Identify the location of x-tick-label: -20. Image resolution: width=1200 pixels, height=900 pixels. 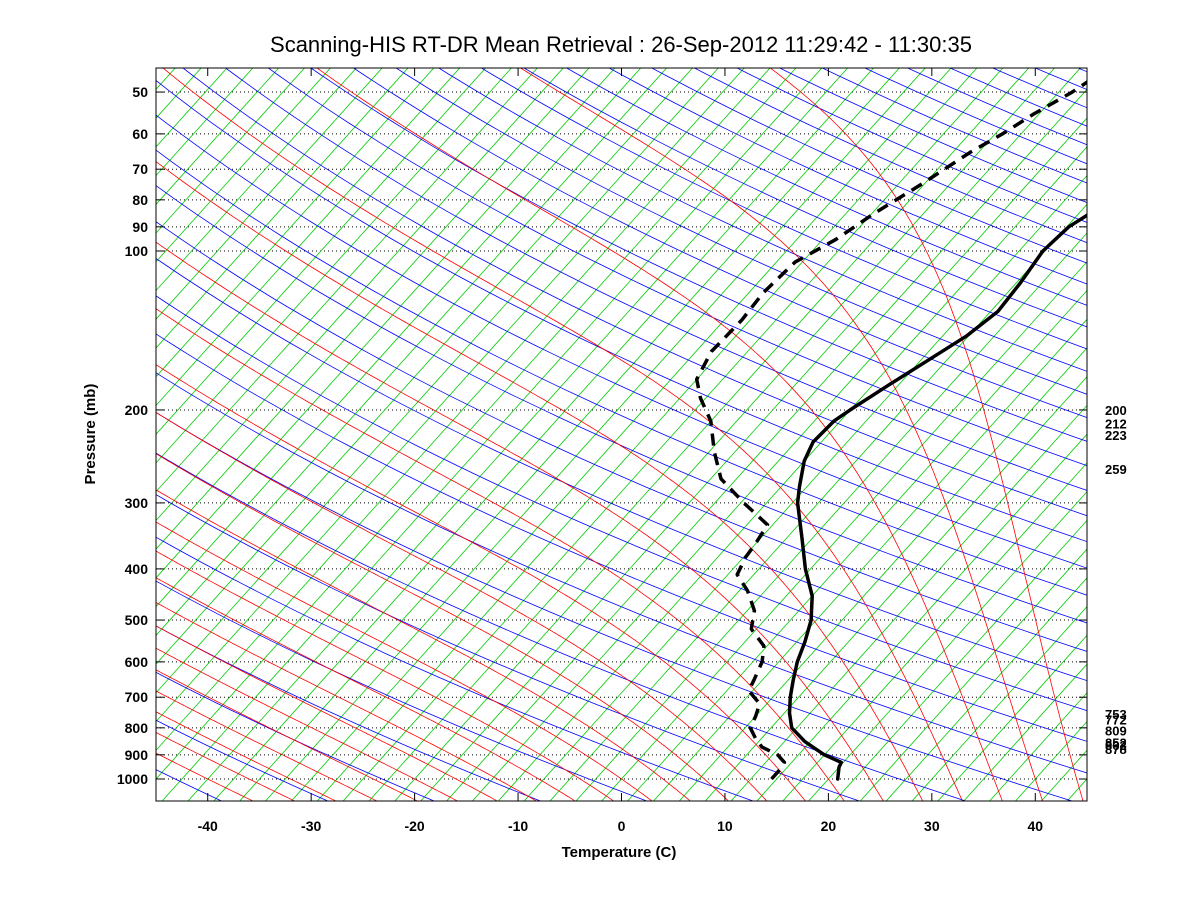
(414, 826).